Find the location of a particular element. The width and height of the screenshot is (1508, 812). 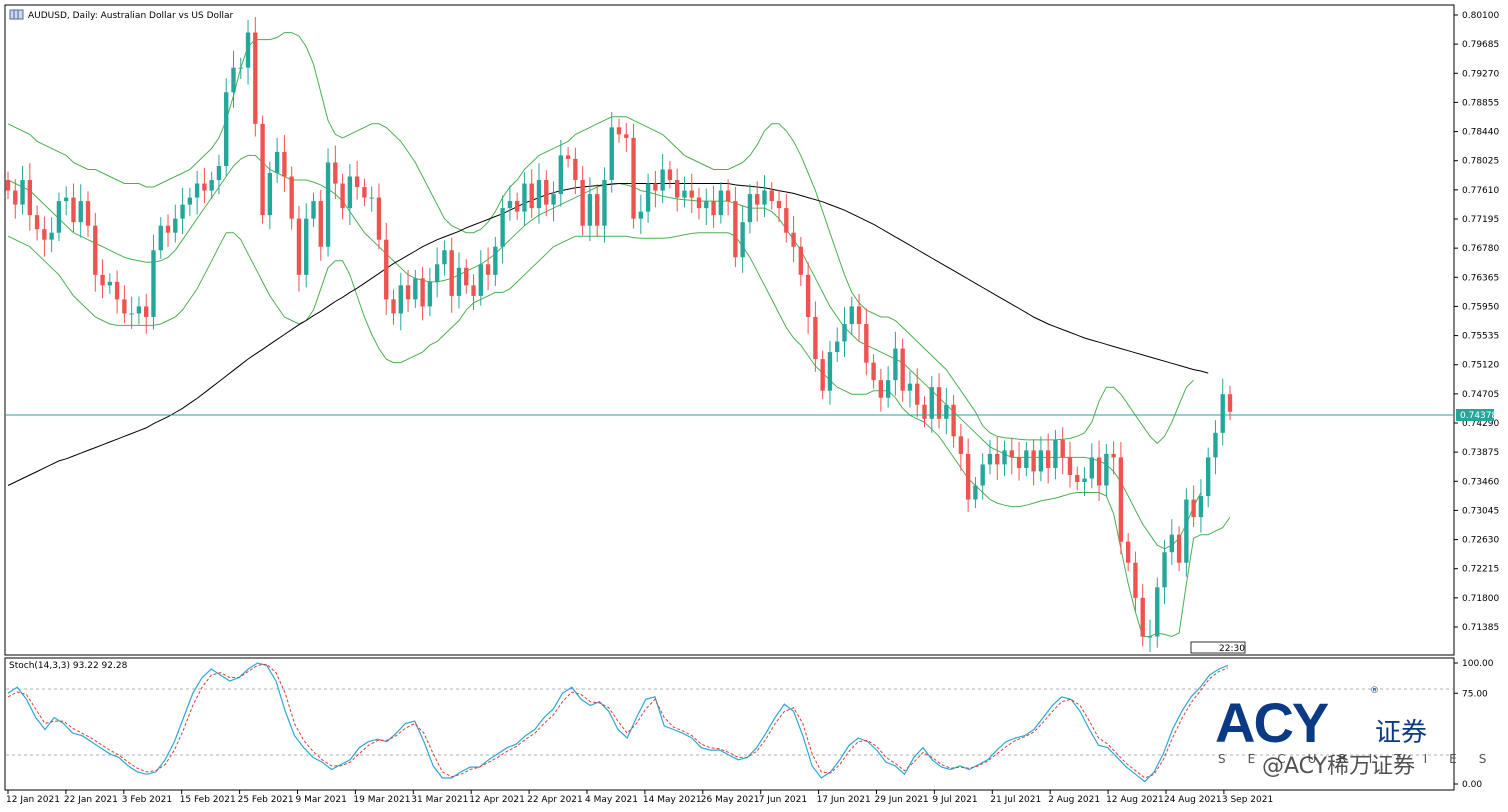

time-tick-label: 25 Feb 2021 is located at coordinates (266, 800).